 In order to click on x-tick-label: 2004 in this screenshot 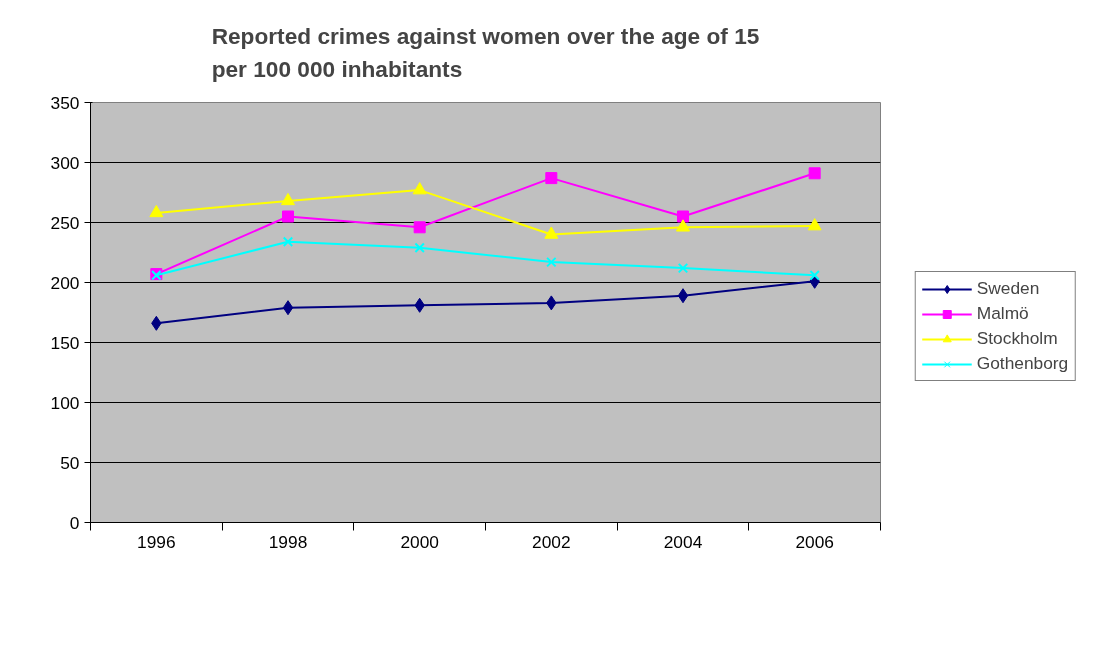, I will do `click(683, 541)`.